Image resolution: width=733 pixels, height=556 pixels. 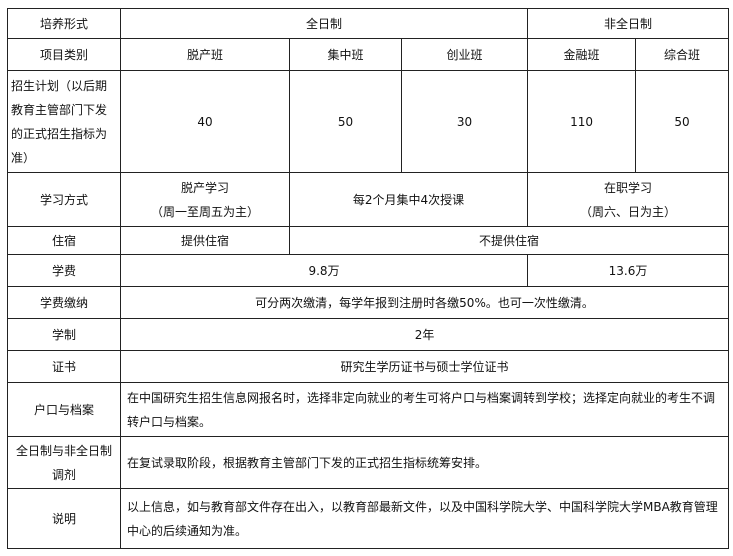 What do you see at coordinates (64, 334) in the screenshot?
I see `label-duration: 学制` at bounding box center [64, 334].